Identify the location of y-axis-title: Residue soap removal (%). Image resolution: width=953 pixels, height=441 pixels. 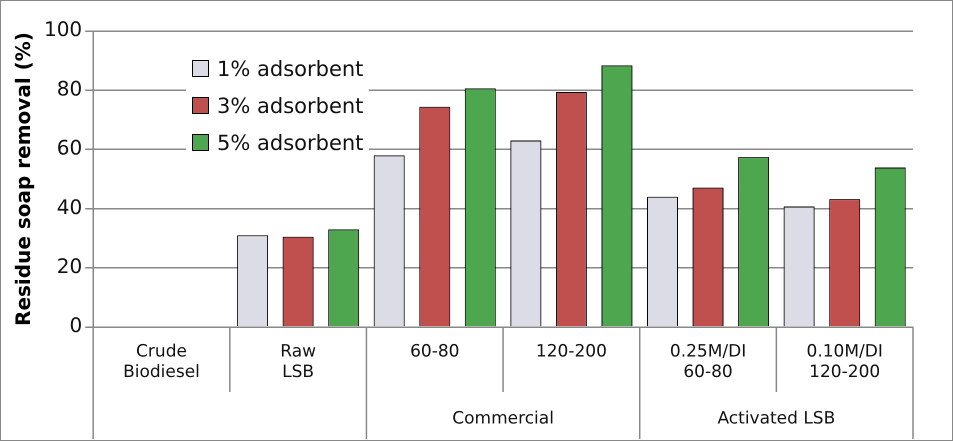
(23, 179).